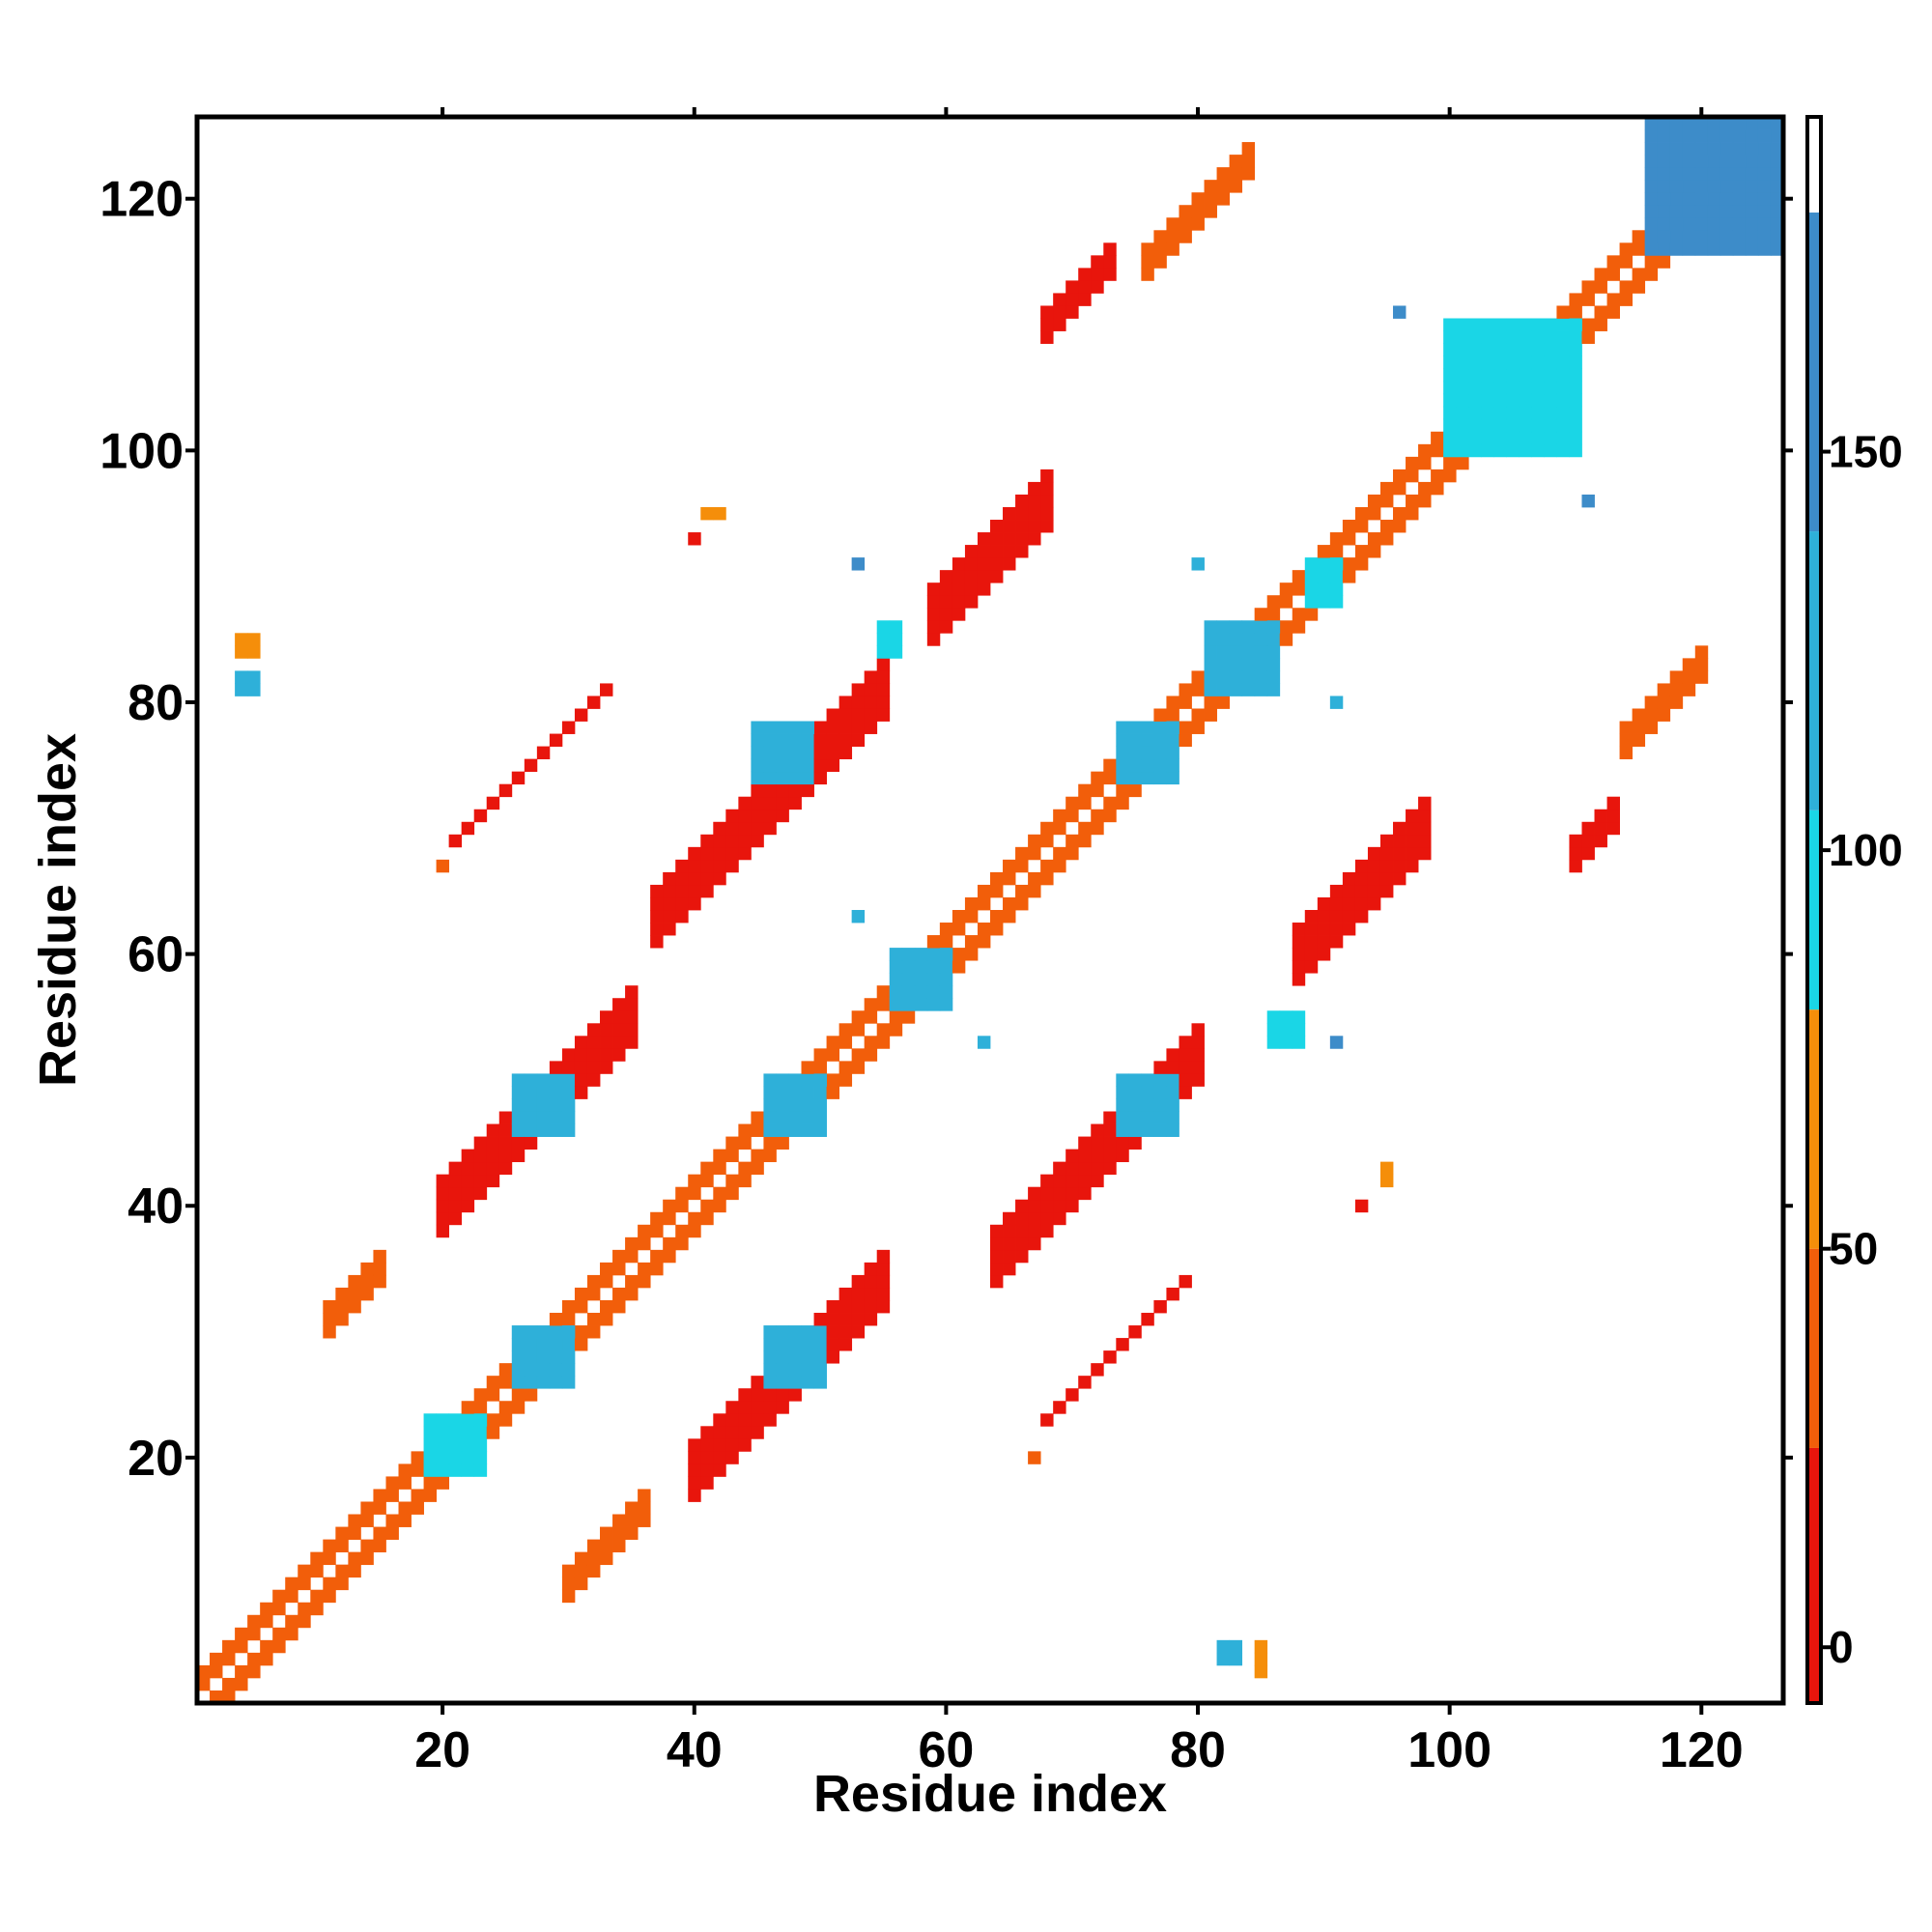  Describe the element at coordinates (156, 703) in the screenshot. I see `y-tick-label: 80` at that location.